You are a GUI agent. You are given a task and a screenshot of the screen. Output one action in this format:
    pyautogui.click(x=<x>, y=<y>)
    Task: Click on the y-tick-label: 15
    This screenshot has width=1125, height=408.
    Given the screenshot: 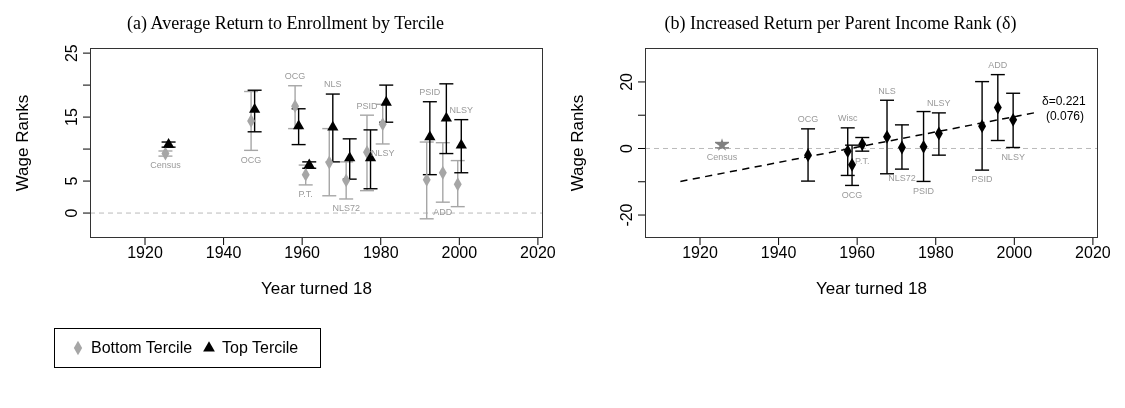 What is the action you would take?
    pyautogui.click(x=71, y=117)
    